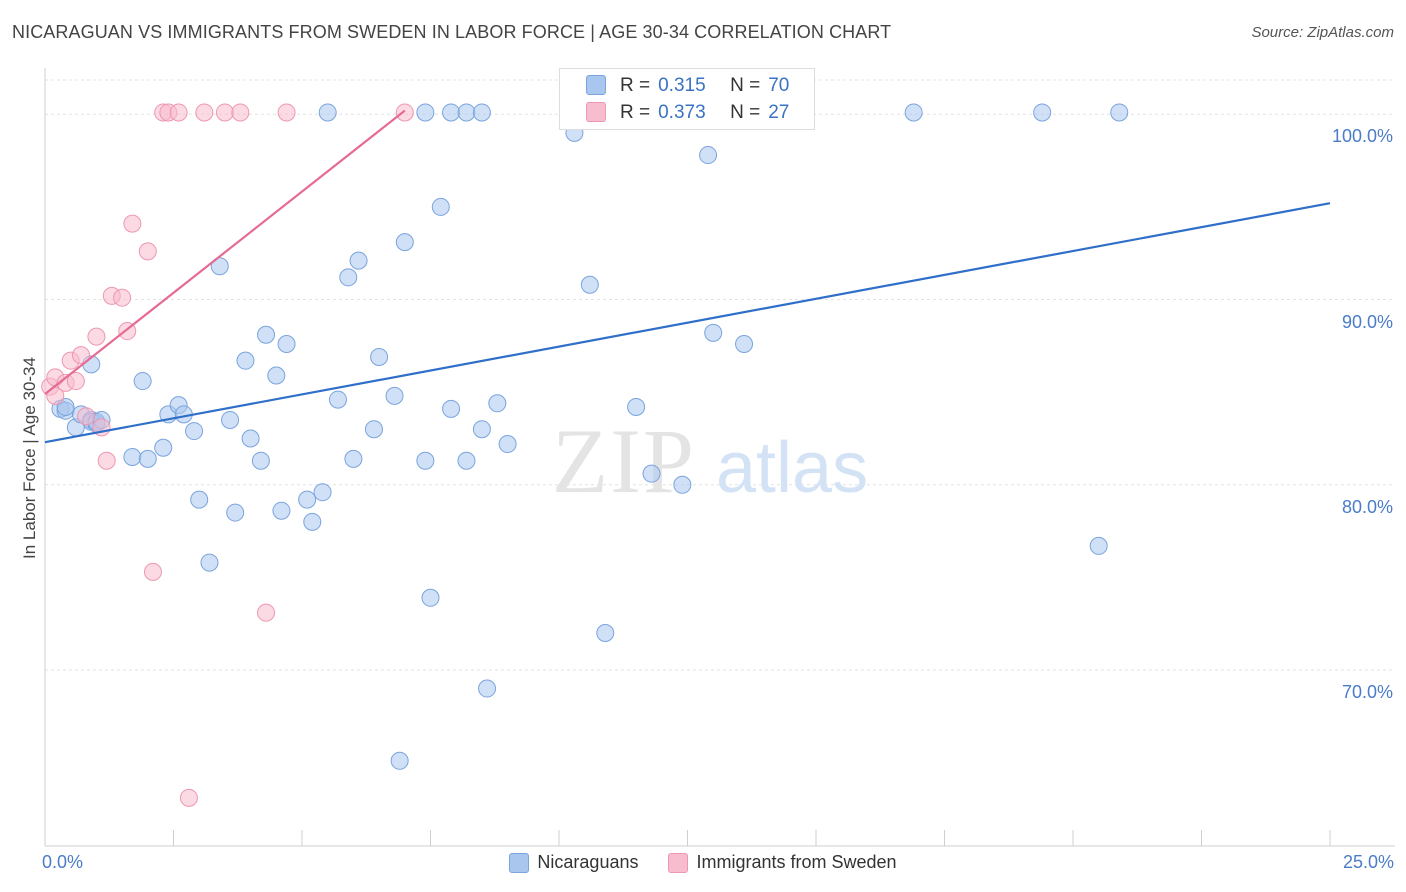 The width and height of the screenshot is (1406, 892). I want to click on y-tick-label: 100.0%, so click(1362, 136).